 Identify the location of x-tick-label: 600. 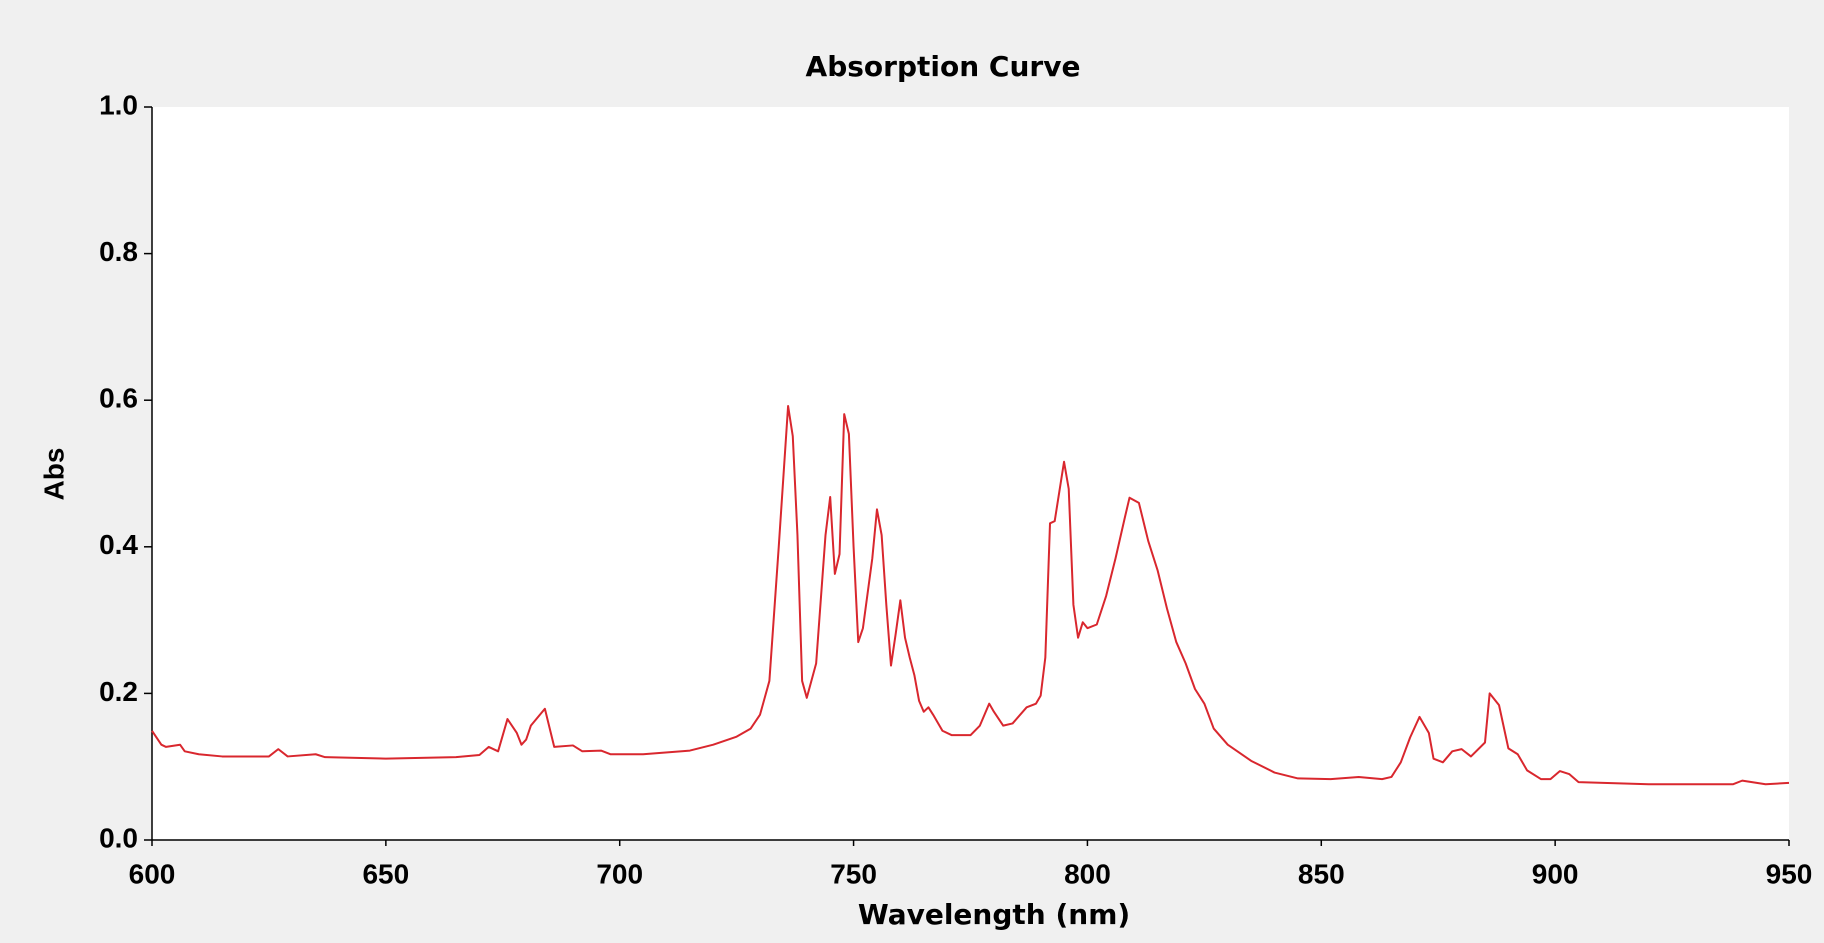
(152, 873).